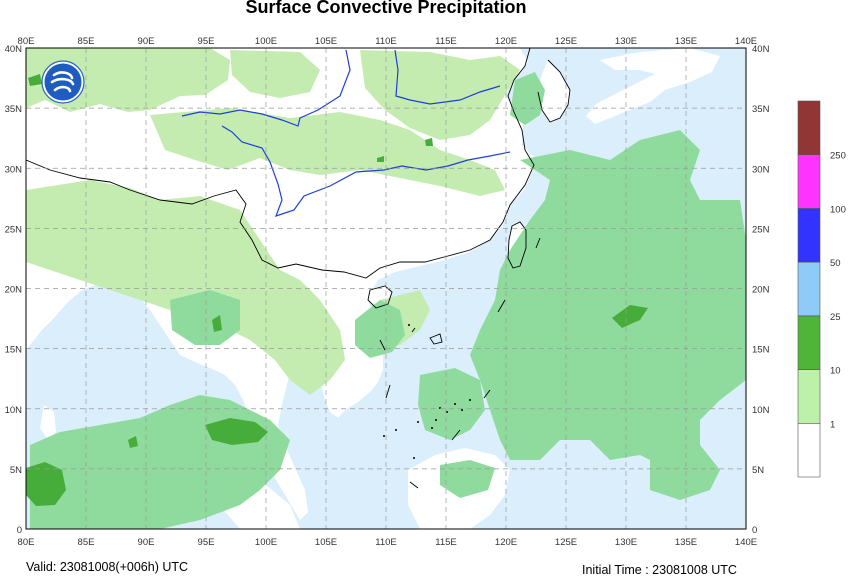 The height and width of the screenshot is (578, 860). I want to click on island-dots, so click(427, 391).